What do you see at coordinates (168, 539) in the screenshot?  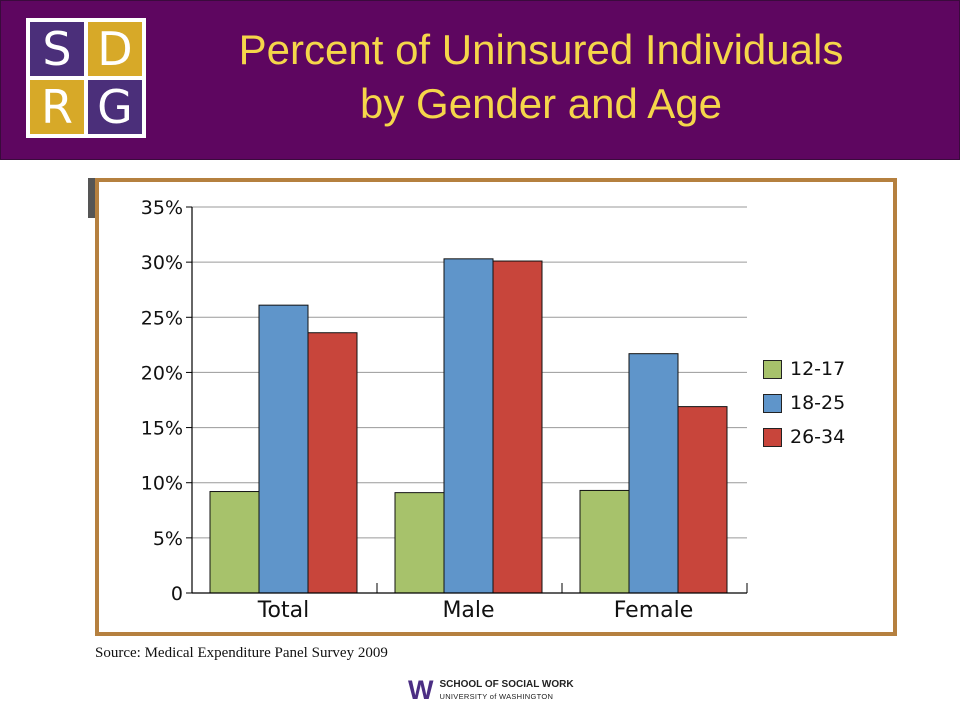 I see `y-tick-label: 5%` at bounding box center [168, 539].